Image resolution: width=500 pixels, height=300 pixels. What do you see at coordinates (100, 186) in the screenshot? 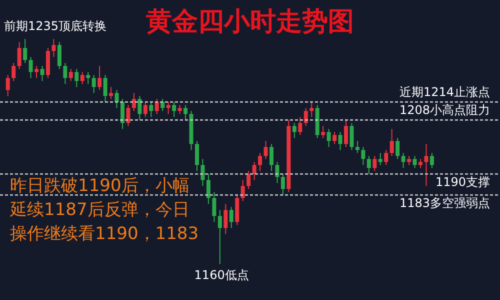
I see `annotation: 昨日跌破1190后，小幅` at bounding box center [100, 186].